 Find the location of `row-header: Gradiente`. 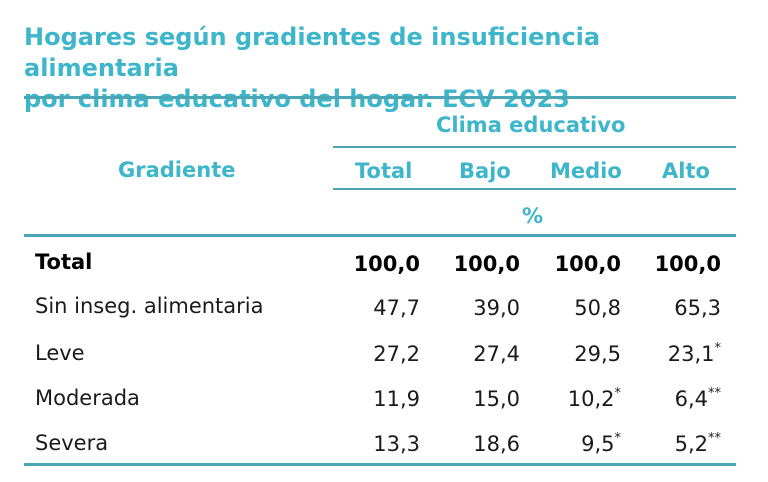

row-header: Gradiente is located at coordinates (177, 170).